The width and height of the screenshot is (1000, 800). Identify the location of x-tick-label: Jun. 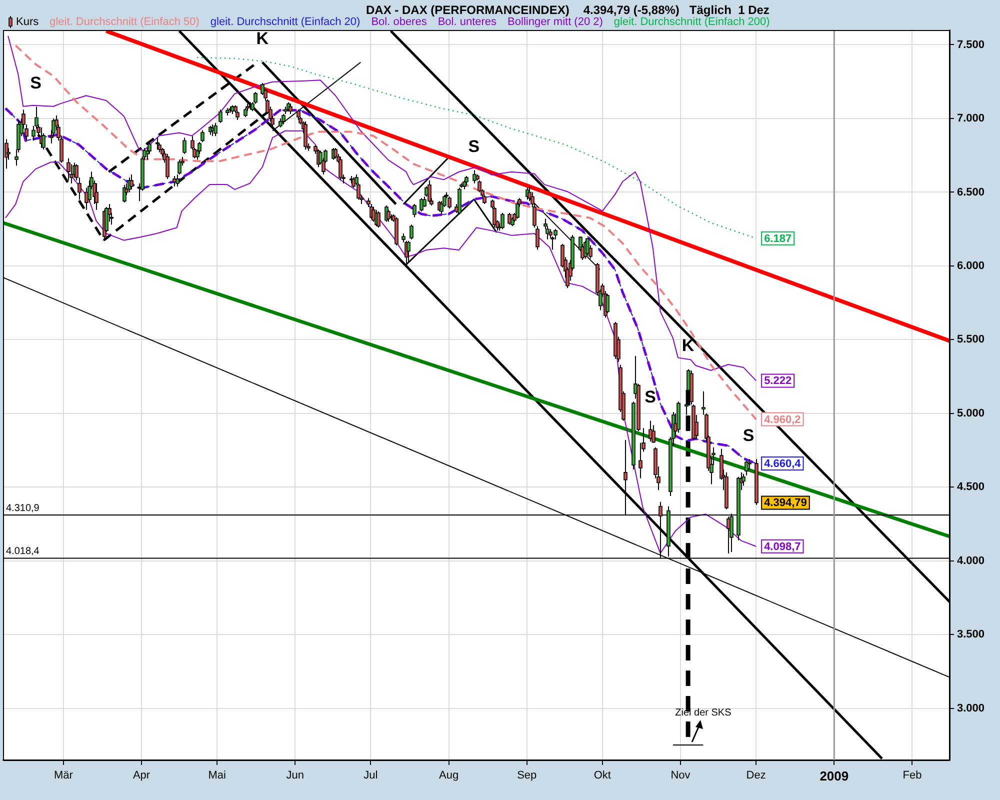
(295, 776).